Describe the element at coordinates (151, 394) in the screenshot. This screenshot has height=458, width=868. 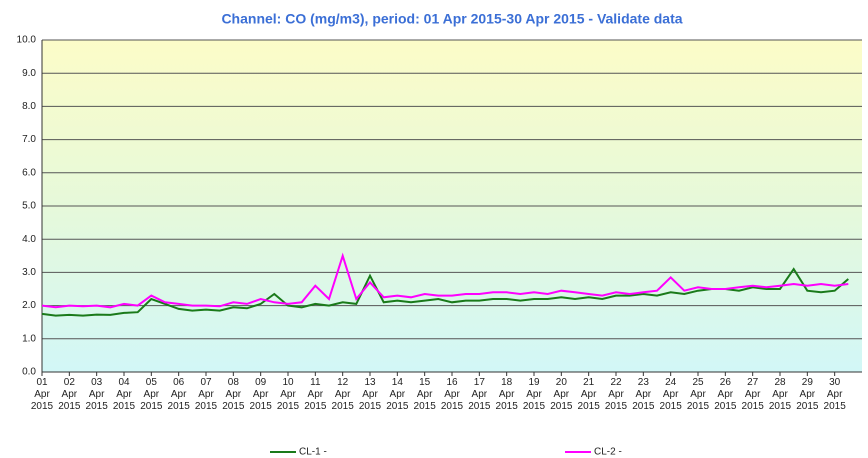
I see `x-tick-label: 05 Apr 2015` at that location.